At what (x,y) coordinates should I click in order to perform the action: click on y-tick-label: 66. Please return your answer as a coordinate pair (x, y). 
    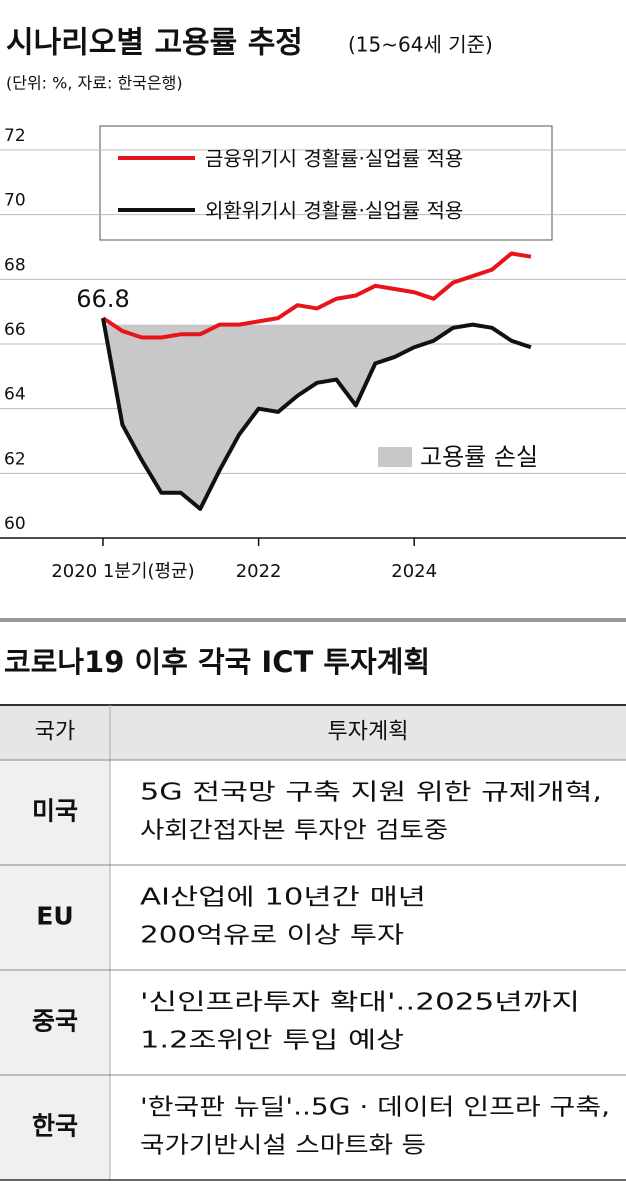
    Looking at the image, I should click on (15, 330).